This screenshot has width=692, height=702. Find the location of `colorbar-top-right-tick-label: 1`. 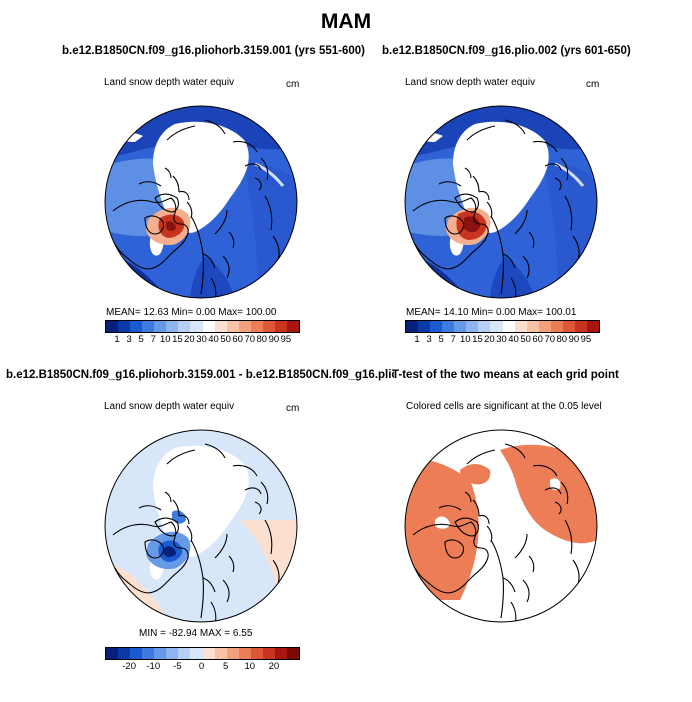

colorbar-top-right-tick-label: 1 is located at coordinates (417, 339).